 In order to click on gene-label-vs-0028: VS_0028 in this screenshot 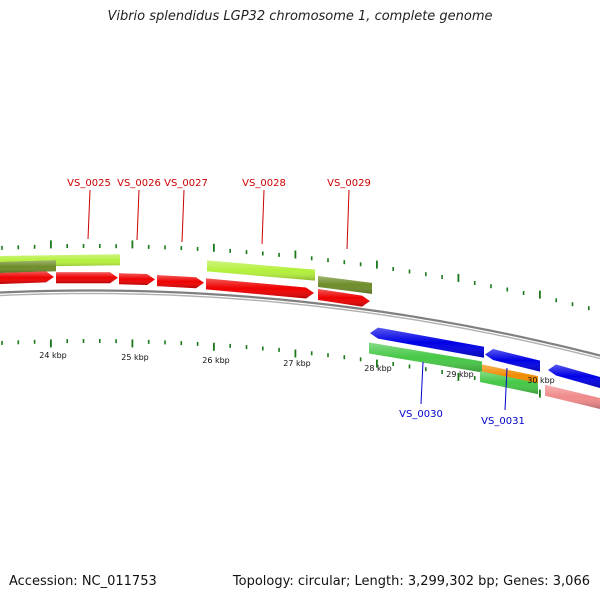, I will do `click(264, 183)`.